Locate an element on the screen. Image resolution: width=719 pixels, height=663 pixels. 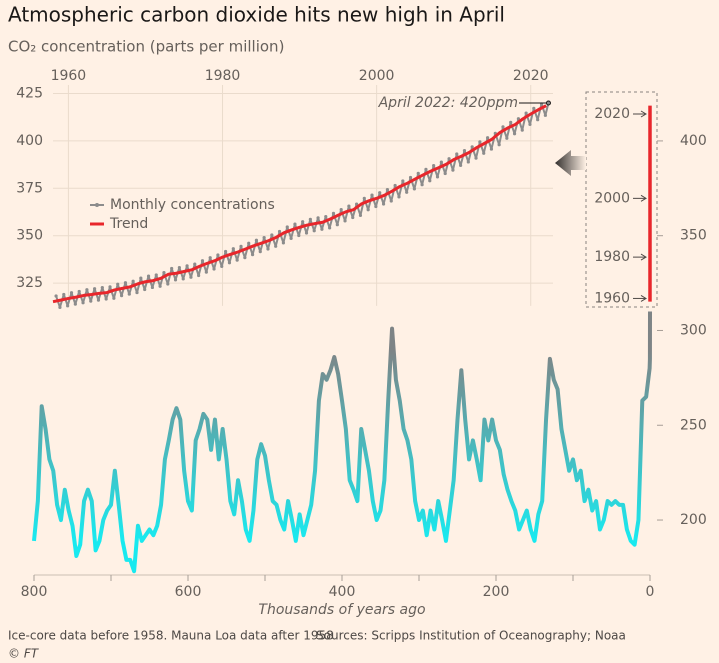
year-marker-label: 2020 is located at coordinates (612, 114).